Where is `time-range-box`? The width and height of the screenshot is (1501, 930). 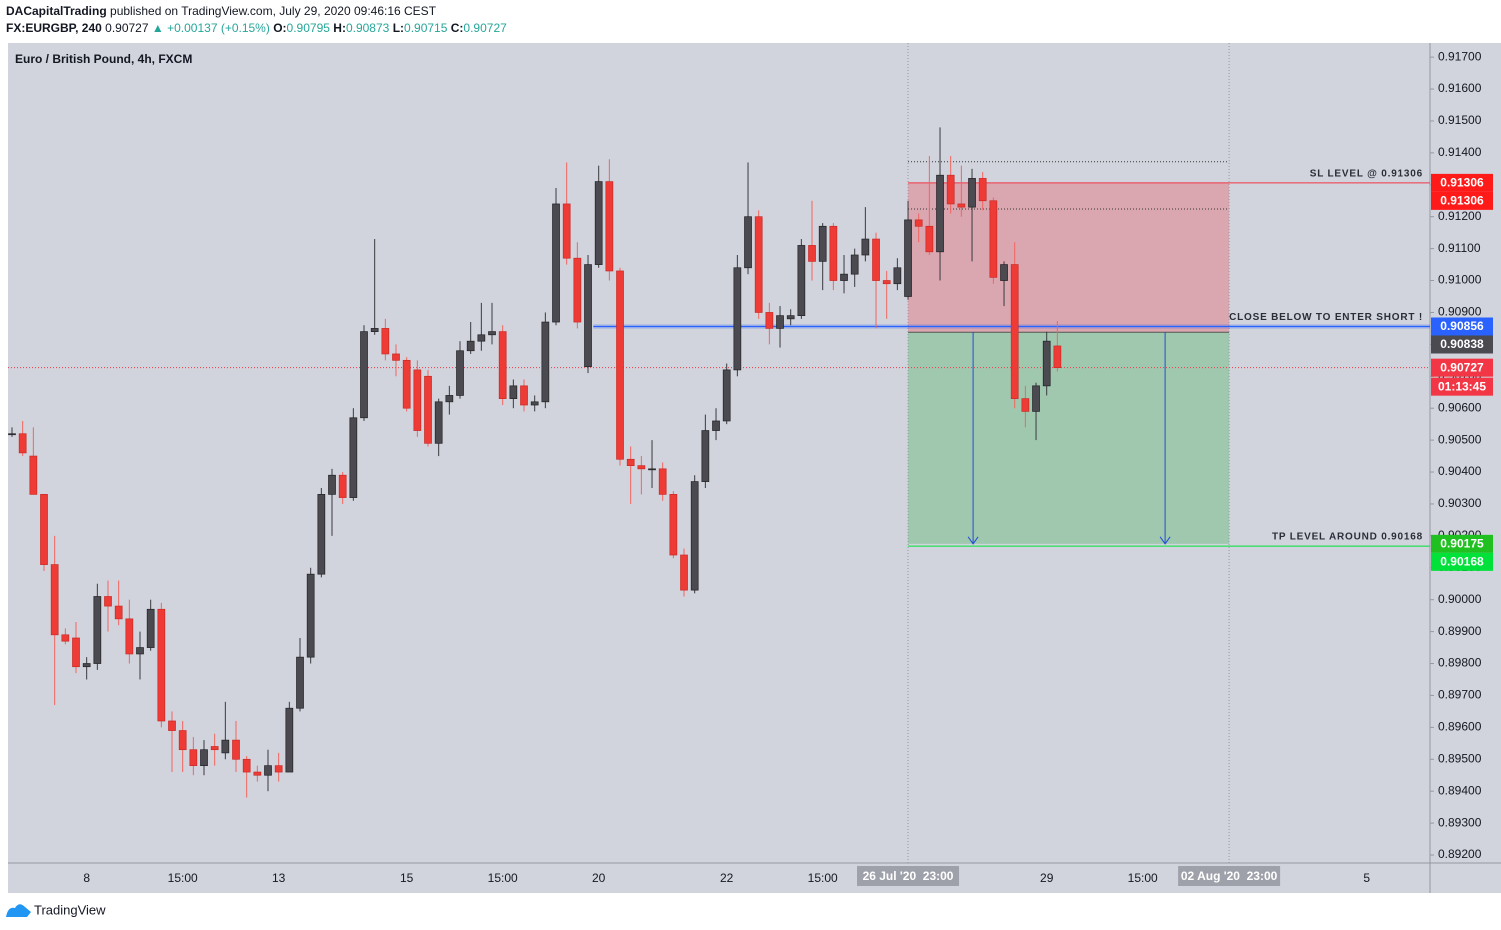
time-range-box is located at coordinates (1229, 876).